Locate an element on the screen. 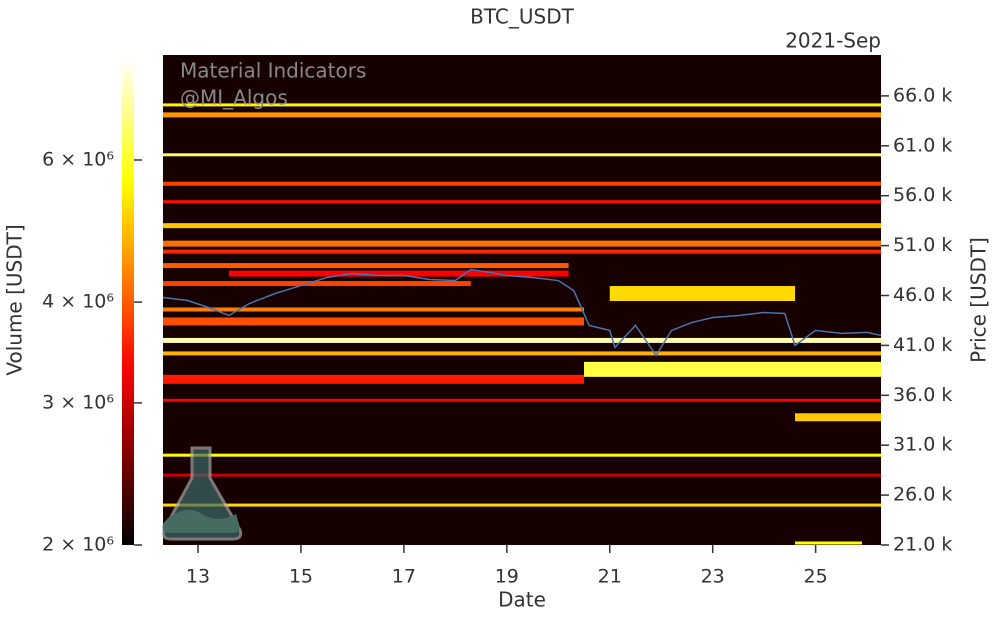 The width and height of the screenshot is (1000, 624). marks is located at coordinates (522, 312).